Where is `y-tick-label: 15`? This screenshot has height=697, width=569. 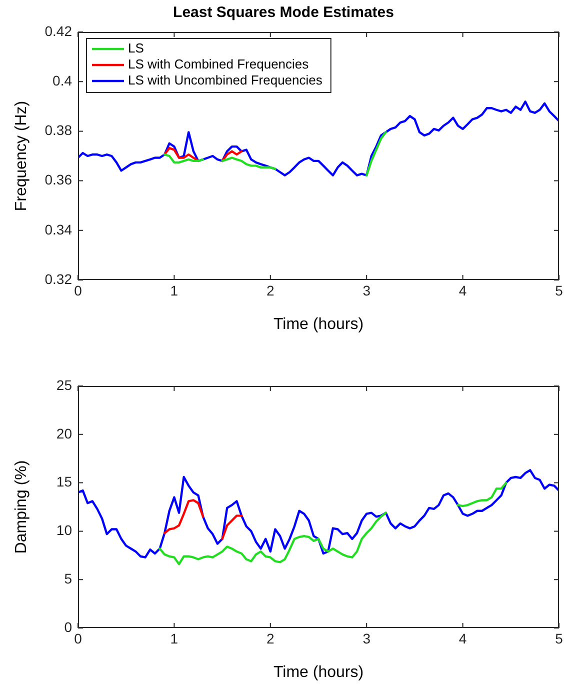
y-tick-label: 15 is located at coordinates (64, 482).